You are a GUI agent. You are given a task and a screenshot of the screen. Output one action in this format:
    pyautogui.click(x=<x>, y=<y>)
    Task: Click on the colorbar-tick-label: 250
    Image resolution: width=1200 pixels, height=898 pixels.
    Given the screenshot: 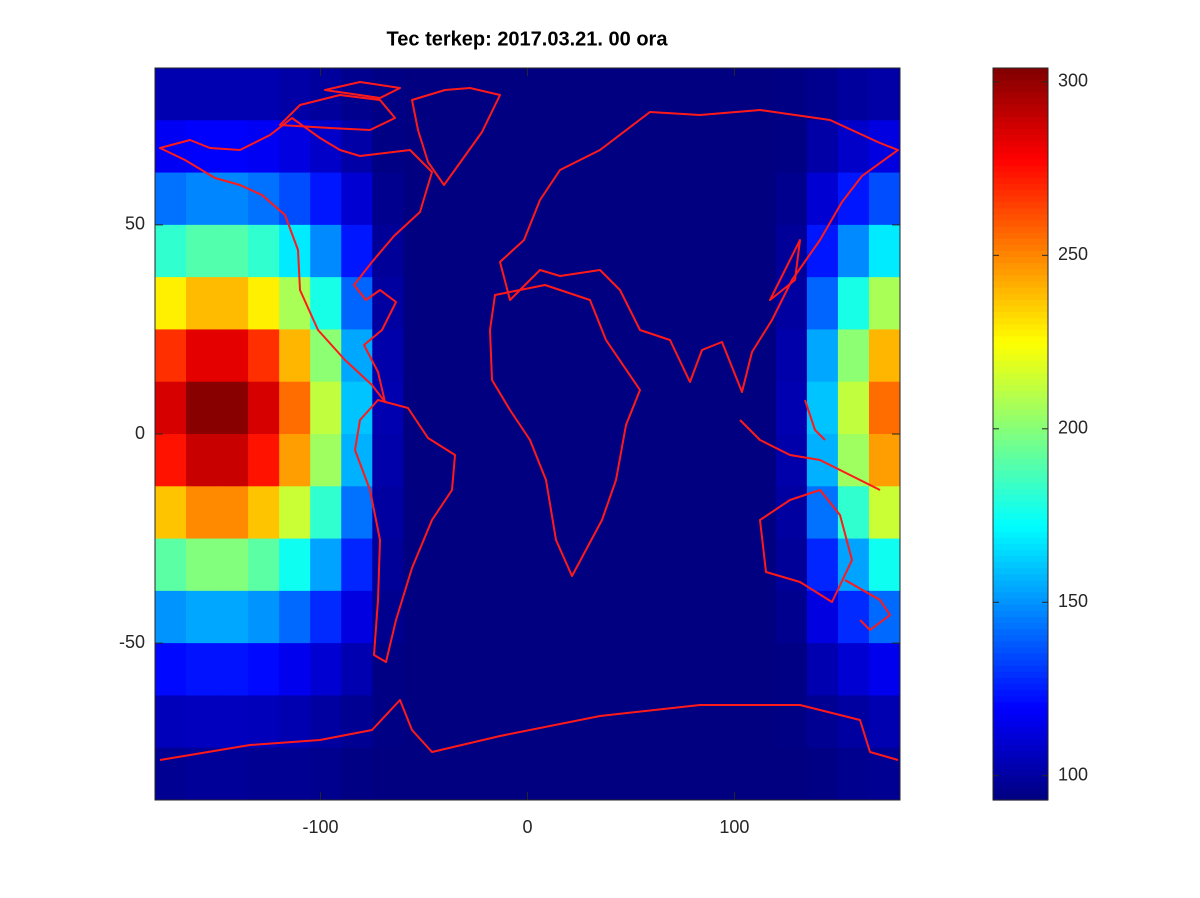 What is the action you would take?
    pyautogui.click(x=1073, y=254)
    